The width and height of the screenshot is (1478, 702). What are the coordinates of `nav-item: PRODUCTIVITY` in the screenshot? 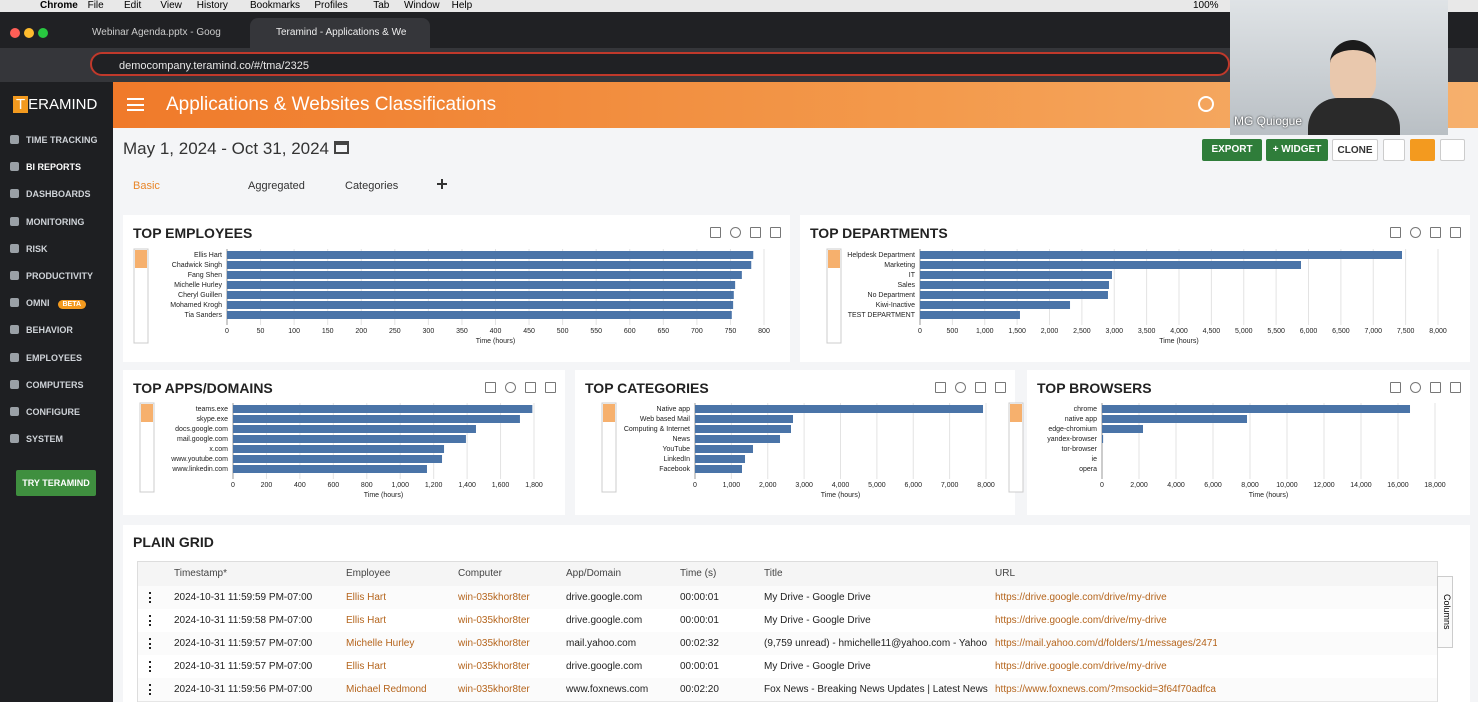 It's located at (51, 276).